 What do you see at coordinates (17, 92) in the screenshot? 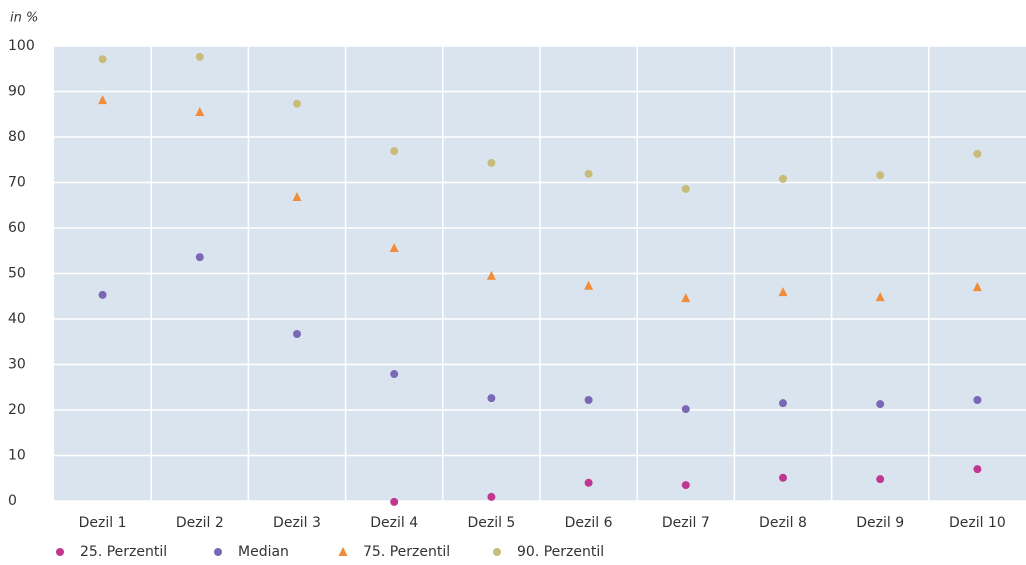
I see `y-tick-label: 90` at bounding box center [17, 92].